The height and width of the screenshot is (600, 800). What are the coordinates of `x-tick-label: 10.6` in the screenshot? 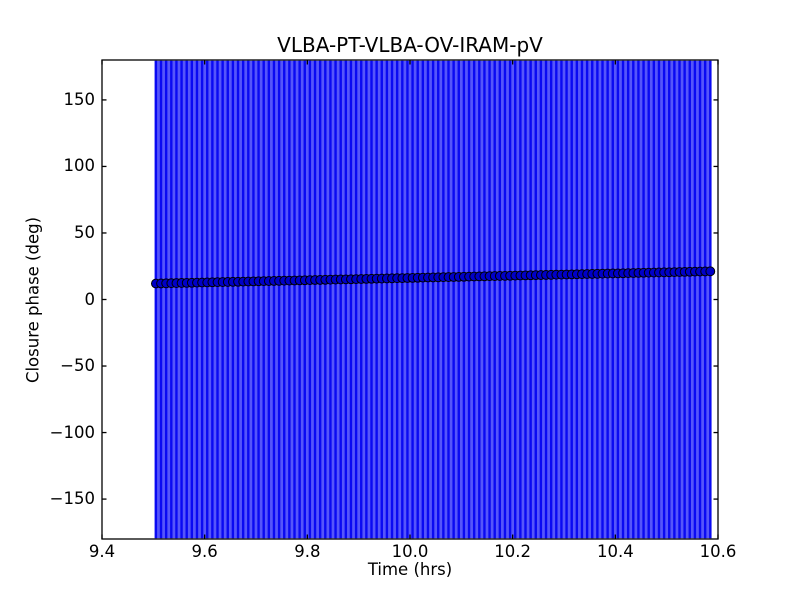 It's located at (718, 551).